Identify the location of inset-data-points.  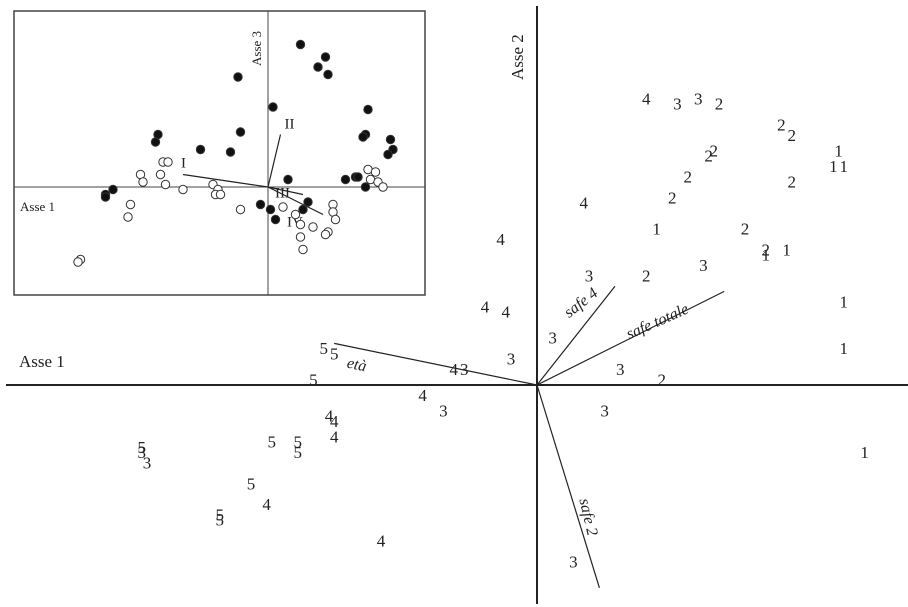
(235, 153).